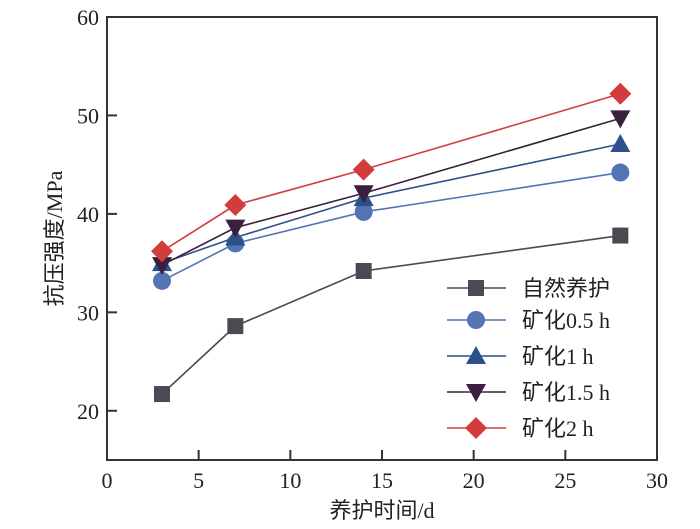 The width and height of the screenshot is (700, 529). What do you see at coordinates (520, 356) in the screenshot?
I see `legend-item: 矿化1 h` at bounding box center [520, 356].